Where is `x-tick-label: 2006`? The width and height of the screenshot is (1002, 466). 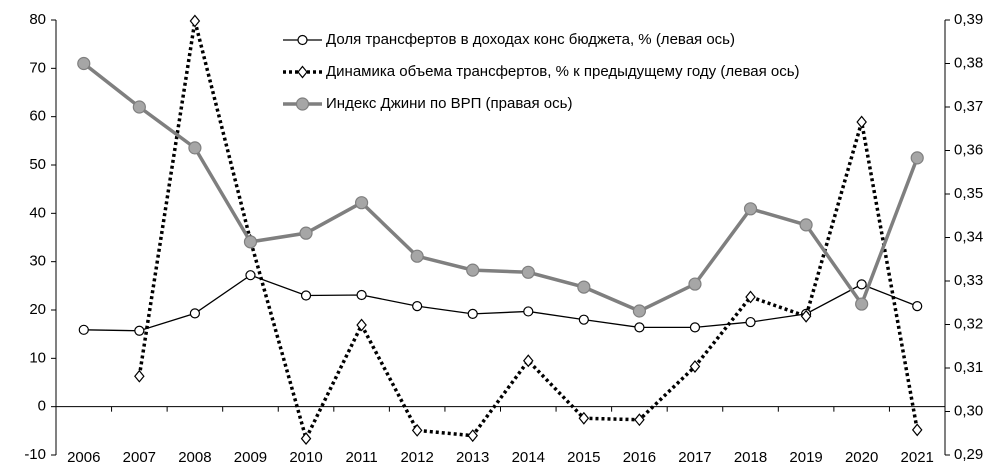
x-tick-label: 2006 is located at coordinates (83, 457).